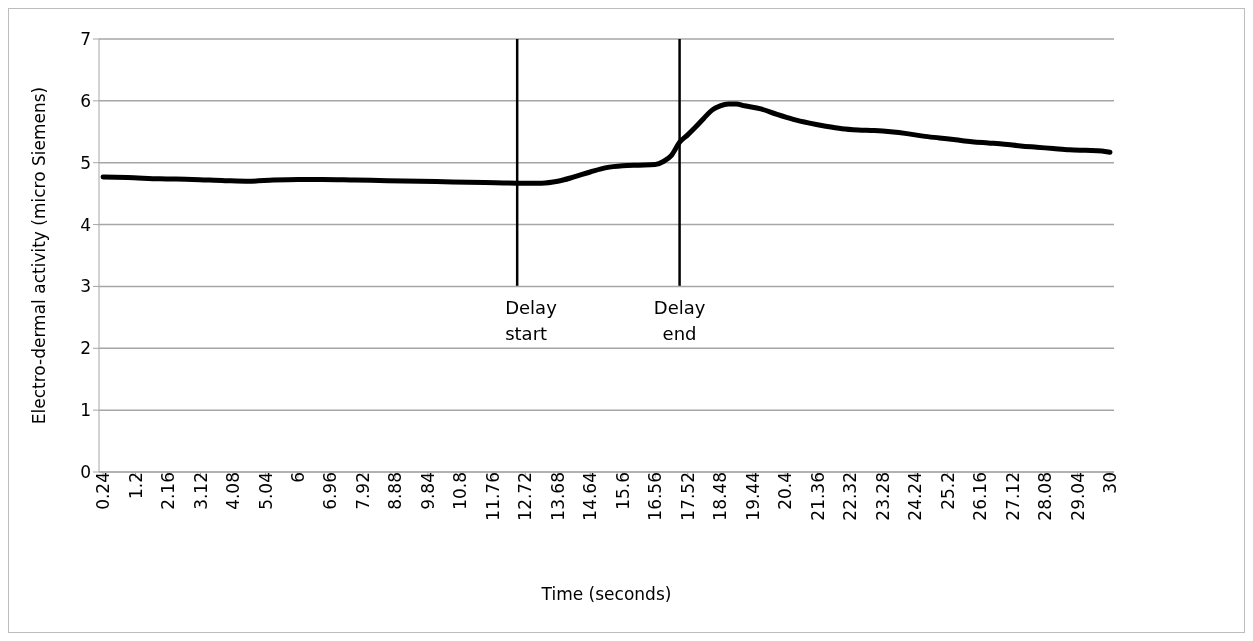 The image size is (1253, 641). Describe the element at coordinates (362, 491) in the screenshot. I see `x-tick-label: 7.92` at that location.